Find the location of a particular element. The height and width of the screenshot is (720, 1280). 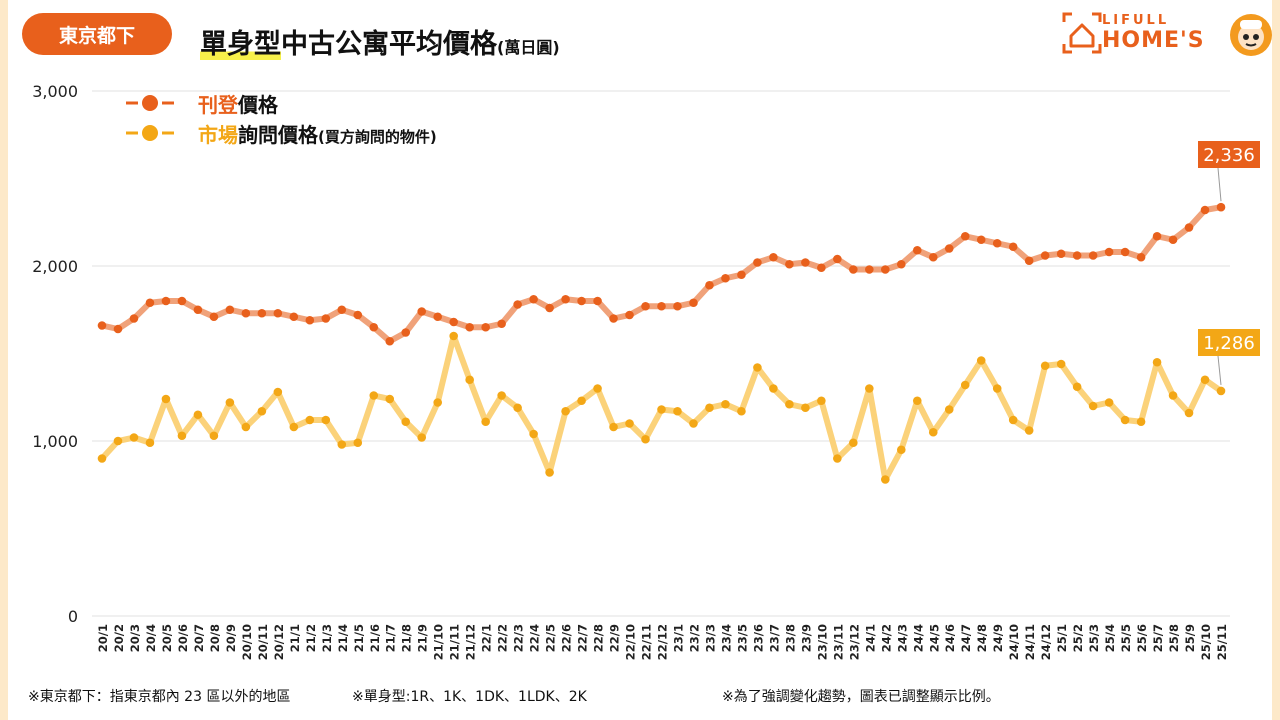

x-tick-label: 20/12 is located at coordinates (279, 642).